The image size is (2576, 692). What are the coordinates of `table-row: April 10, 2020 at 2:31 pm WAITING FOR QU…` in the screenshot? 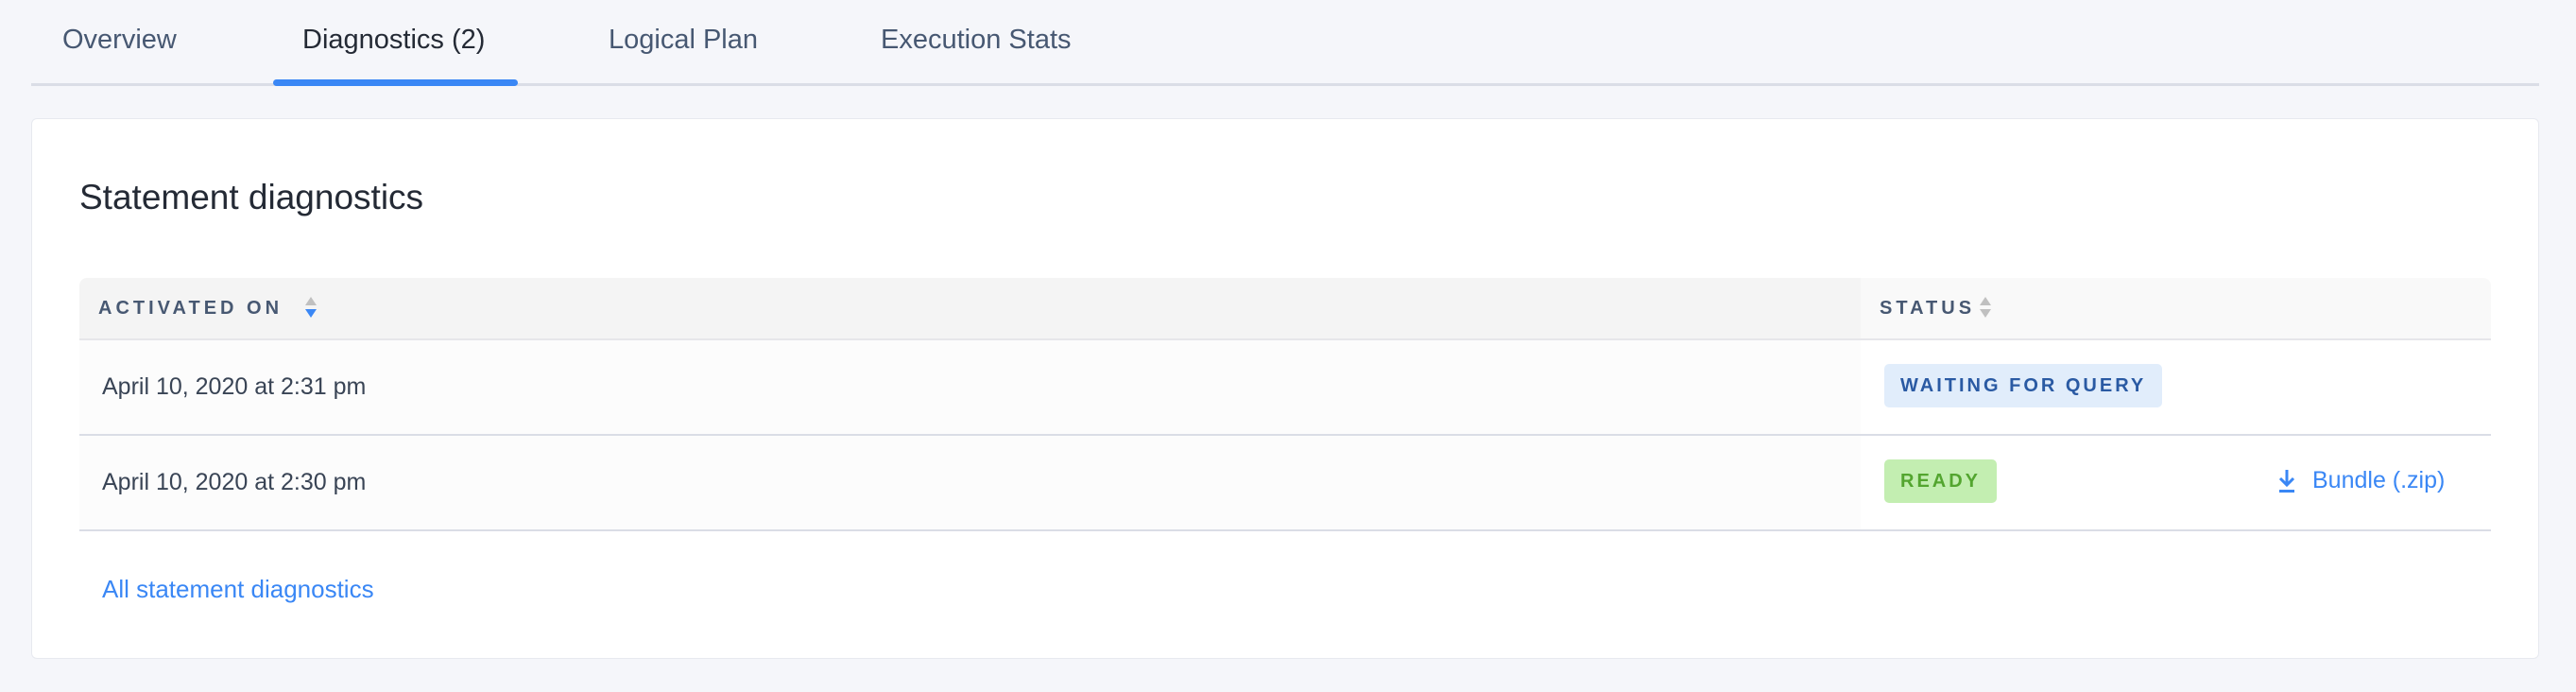 It's located at (1285, 388).